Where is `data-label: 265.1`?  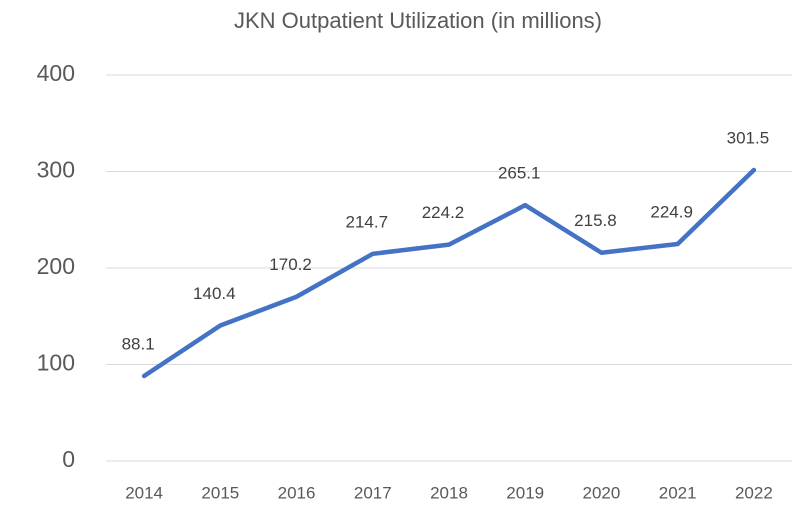 data-label: 265.1 is located at coordinates (519, 173).